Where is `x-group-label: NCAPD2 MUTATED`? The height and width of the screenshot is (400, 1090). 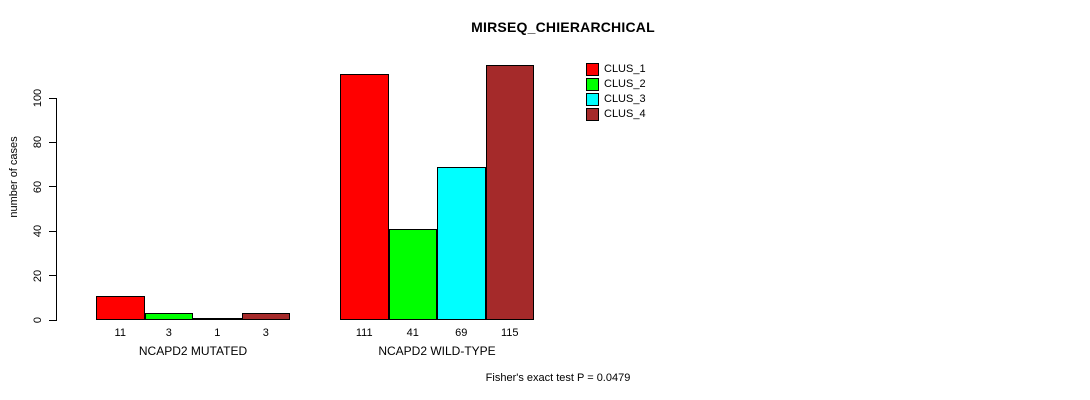
x-group-label: NCAPD2 MUTATED is located at coordinates (193, 351).